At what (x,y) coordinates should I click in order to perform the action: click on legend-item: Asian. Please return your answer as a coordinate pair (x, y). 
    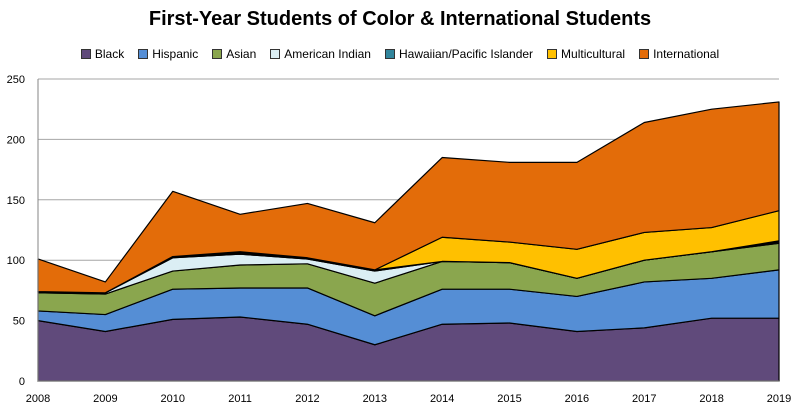
    Looking at the image, I should click on (234, 54).